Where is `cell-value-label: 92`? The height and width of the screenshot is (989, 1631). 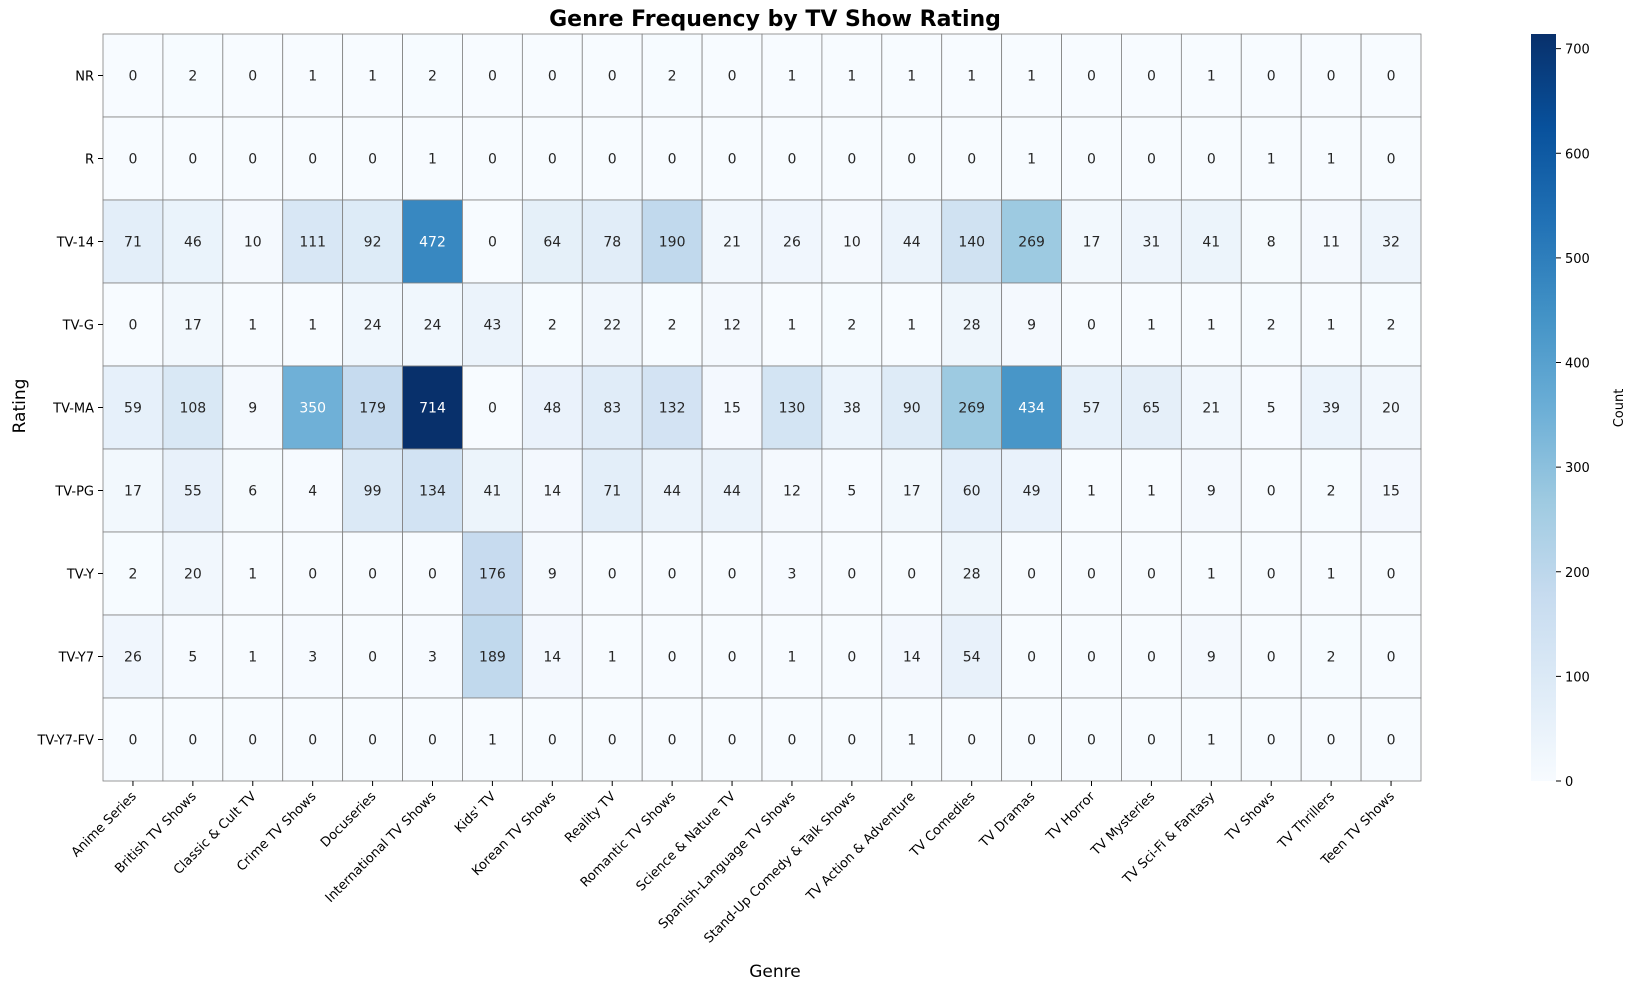
cell-value-label: 92 is located at coordinates (373, 243).